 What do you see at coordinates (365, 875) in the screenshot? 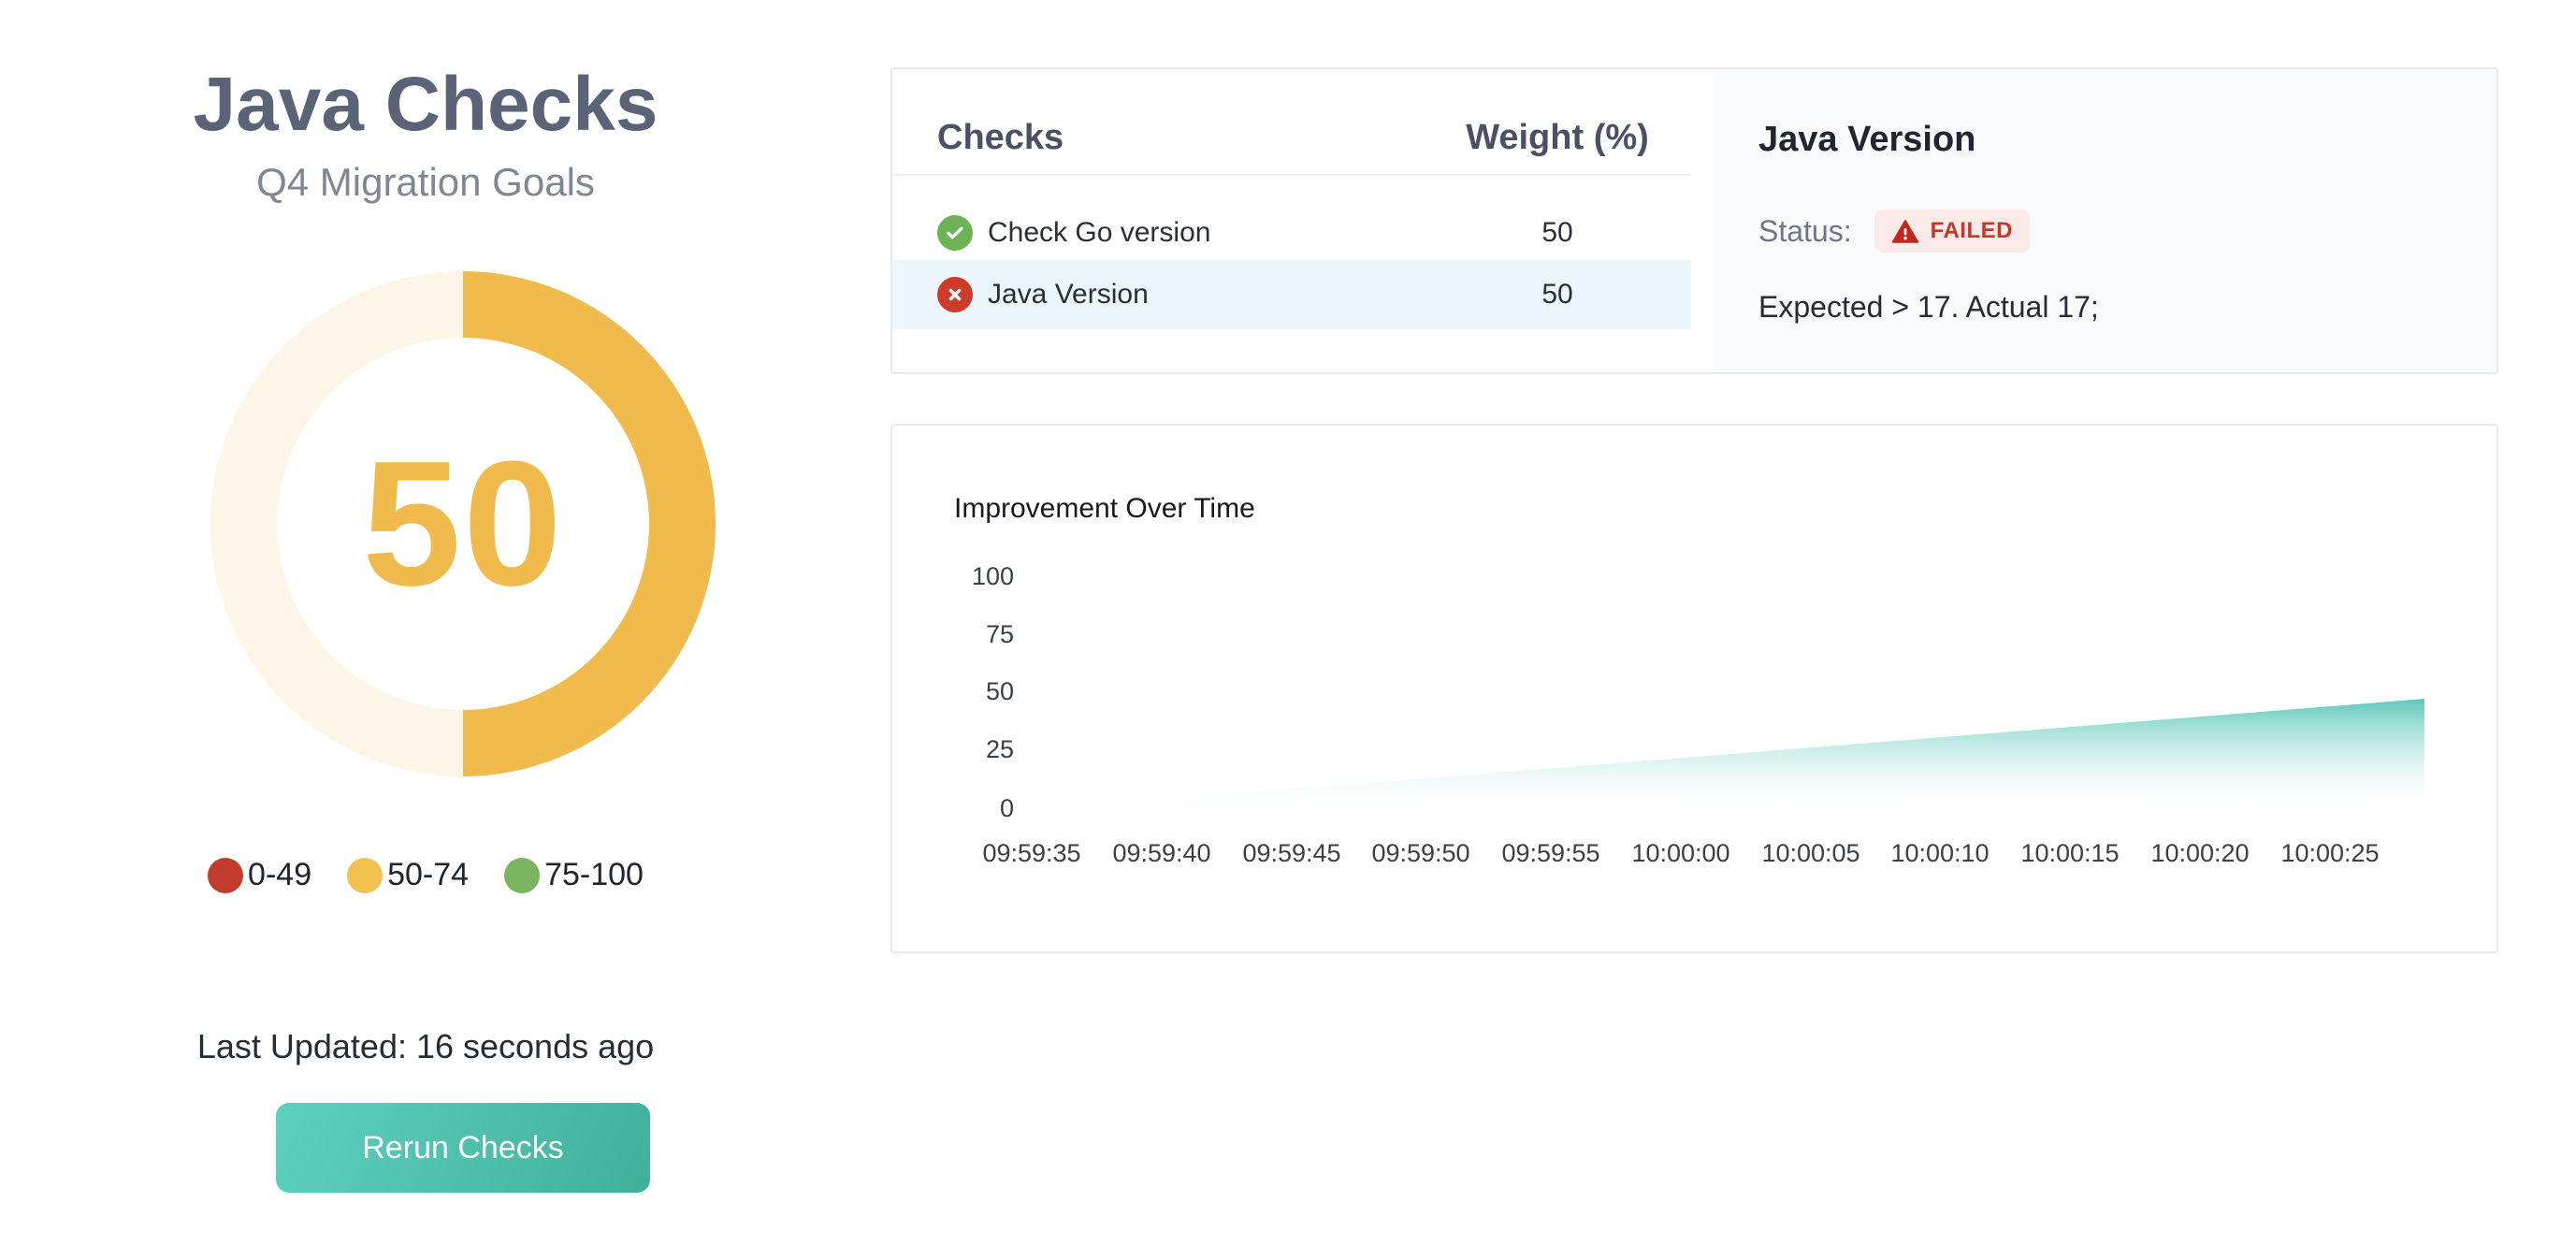
I see `legend-dot-gold` at bounding box center [365, 875].